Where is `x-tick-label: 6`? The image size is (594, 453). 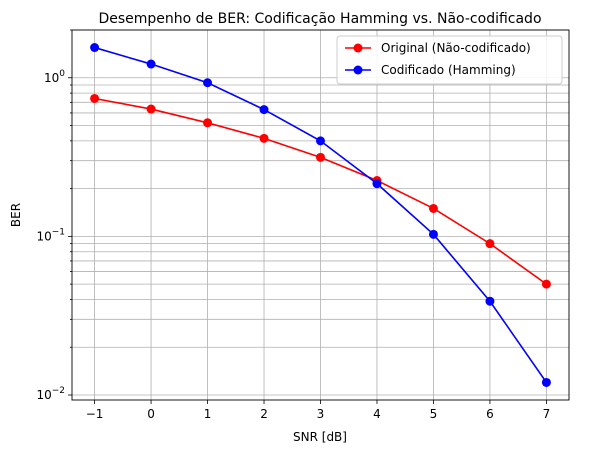 x-tick-label: 6 is located at coordinates (490, 414).